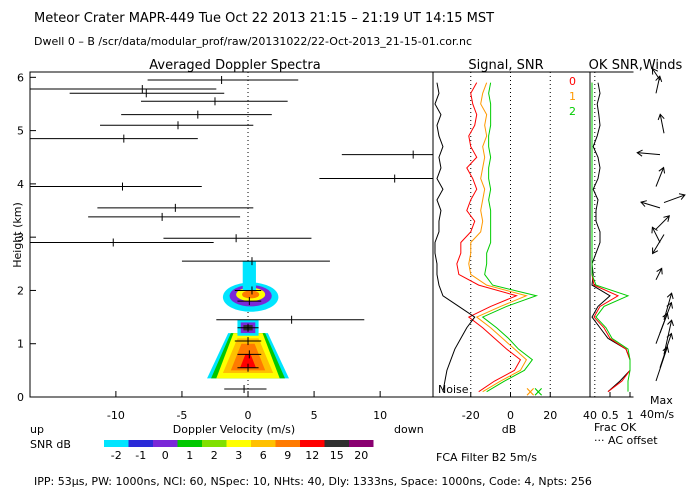  What do you see at coordinates (20, 397) in the screenshot?
I see `y-tick-label: 0` at bounding box center [20, 397].